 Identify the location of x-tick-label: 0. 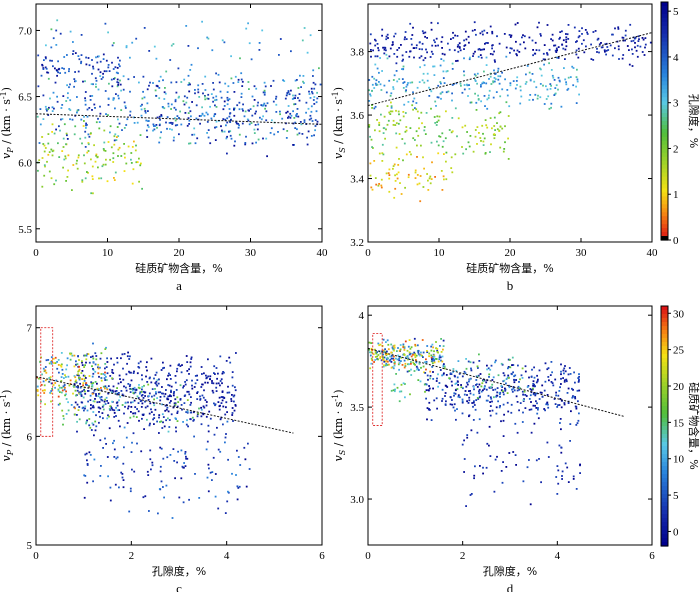
(36, 556).